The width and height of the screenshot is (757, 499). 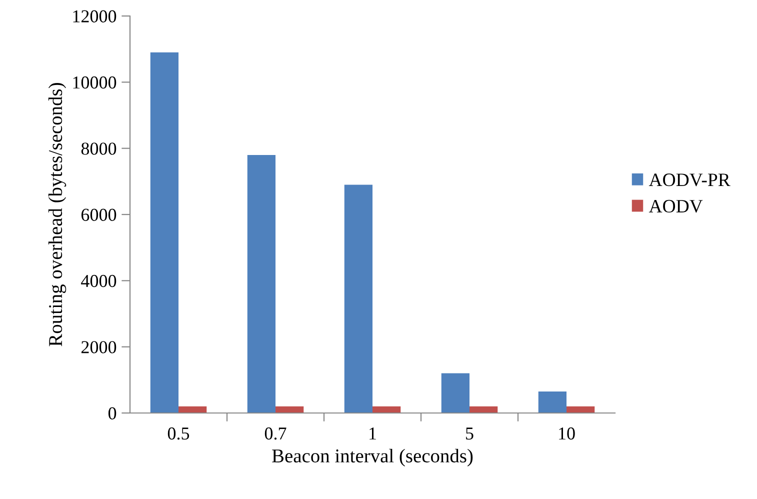 What do you see at coordinates (675, 206) in the screenshot?
I see `legend-label: AODV` at bounding box center [675, 206].